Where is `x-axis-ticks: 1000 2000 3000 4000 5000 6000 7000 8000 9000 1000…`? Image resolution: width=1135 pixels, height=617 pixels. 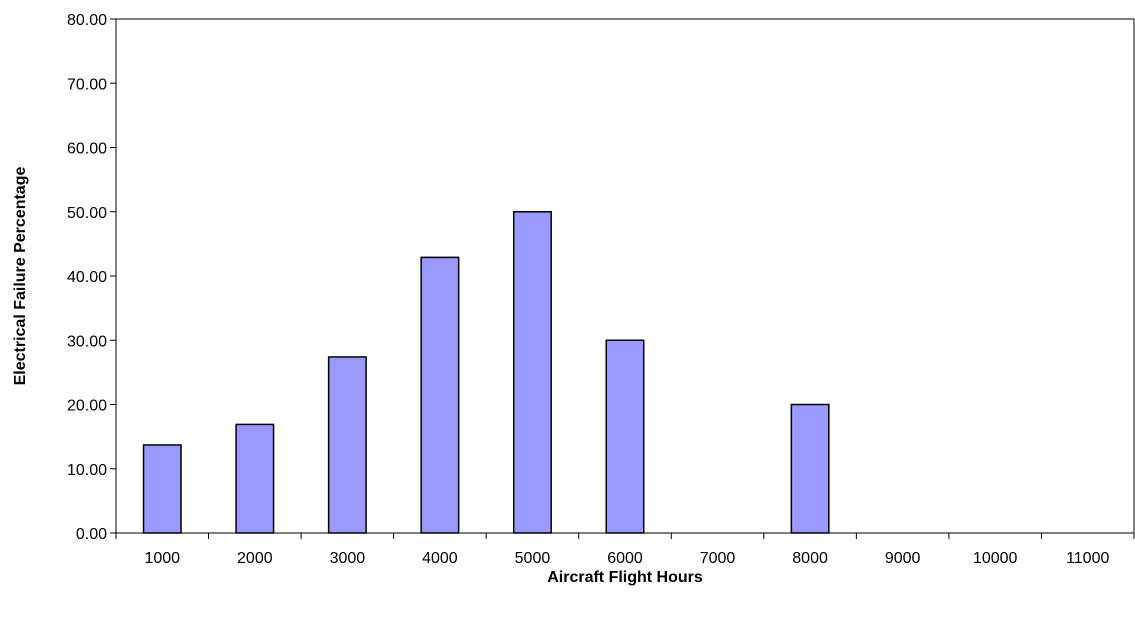
x-axis-ticks: 1000 2000 3000 4000 5000 6000 7000 8000 9000 1000… is located at coordinates (625, 550).